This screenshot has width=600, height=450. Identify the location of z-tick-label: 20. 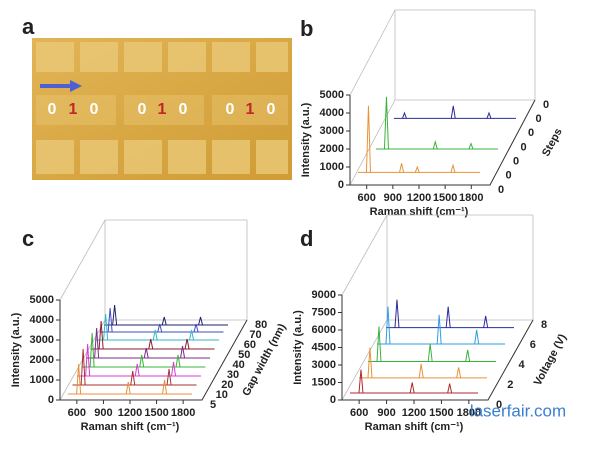
(227, 385).